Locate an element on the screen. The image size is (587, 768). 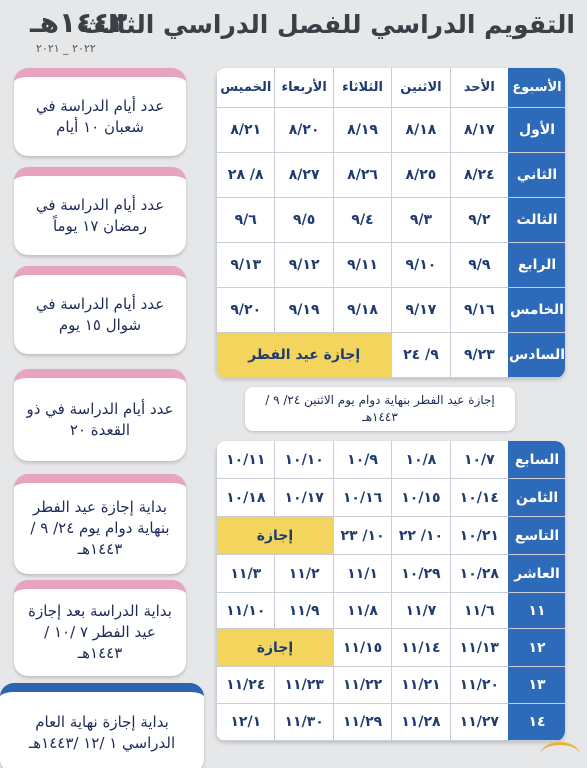
card-dhulqadah-days: عدد أيام الدراسة في ذو القعدة ٢٠ is located at coordinates (100, 415).